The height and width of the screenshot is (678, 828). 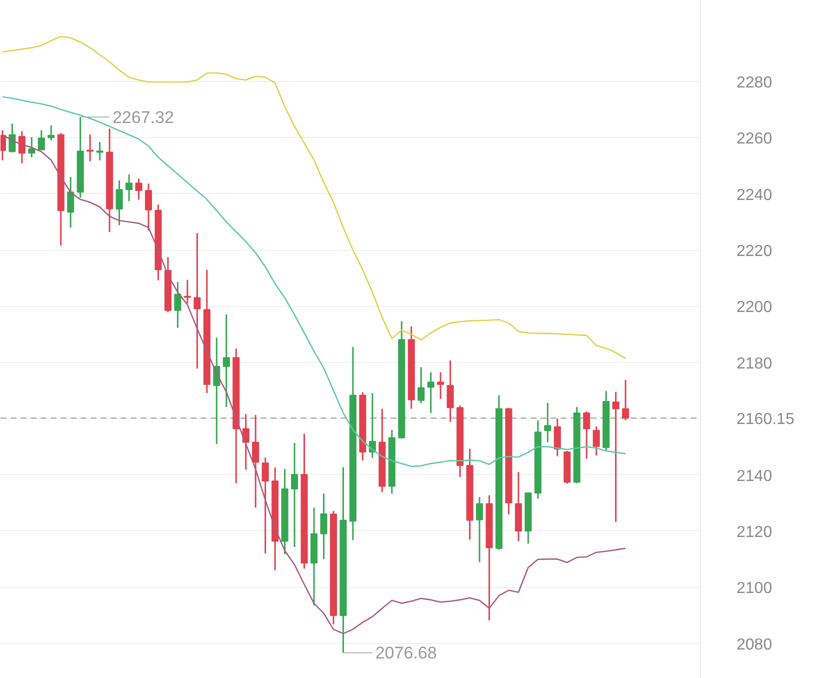 I want to click on y-tick-label: 2180, so click(x=754, y=363).